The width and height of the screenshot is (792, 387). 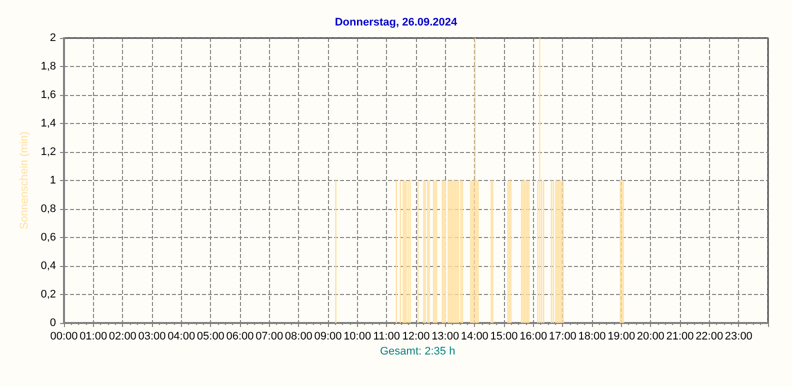 What do you see at coordinates (446, 336) in the screenshot?
I see `x-tick-label: 13:00` at bounding box center [446, 336].